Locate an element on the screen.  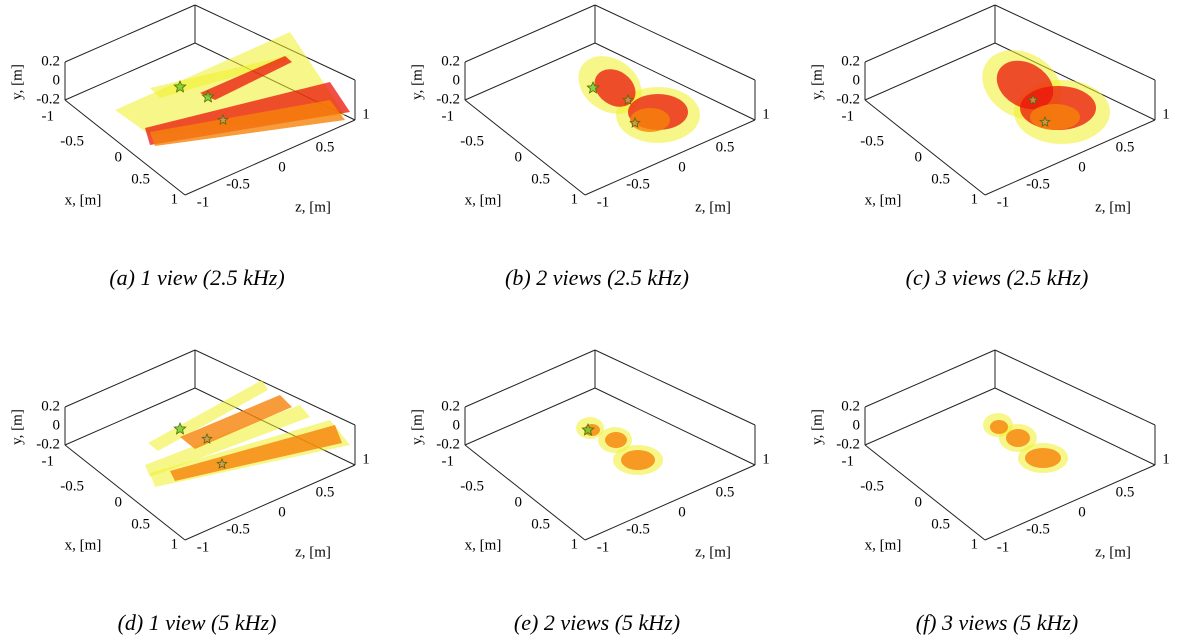
panel-caption: (b) 2 views (2.5 kHz) is located at coordinates (597, 277).